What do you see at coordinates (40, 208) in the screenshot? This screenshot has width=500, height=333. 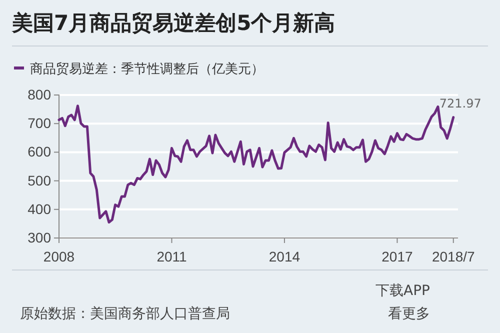 I see `y-tick-label: 400` at bounding box center [40, 208].